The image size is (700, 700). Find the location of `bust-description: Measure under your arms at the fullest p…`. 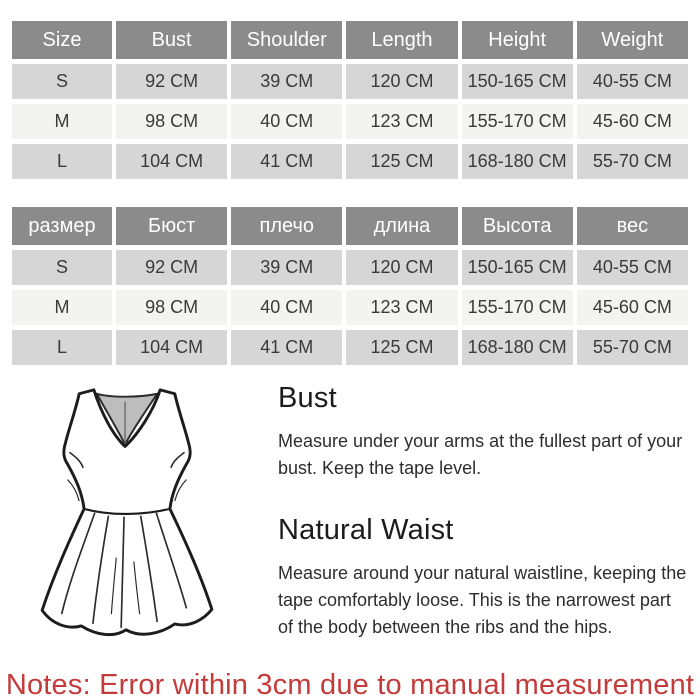

bust-description: Measure under your arms at the fullest p… is located at coordinates (480, 454).